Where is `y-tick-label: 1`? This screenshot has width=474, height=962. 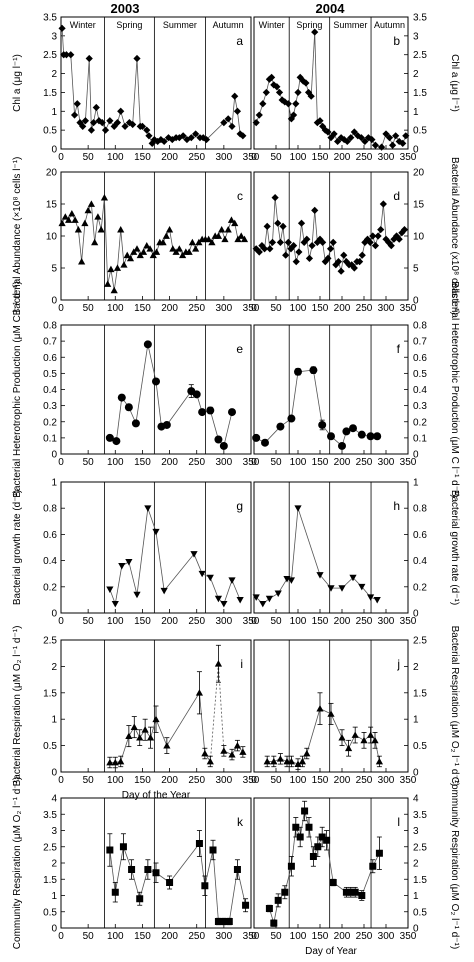 y-tick-label: 1 is located at coordinates (416, 112).